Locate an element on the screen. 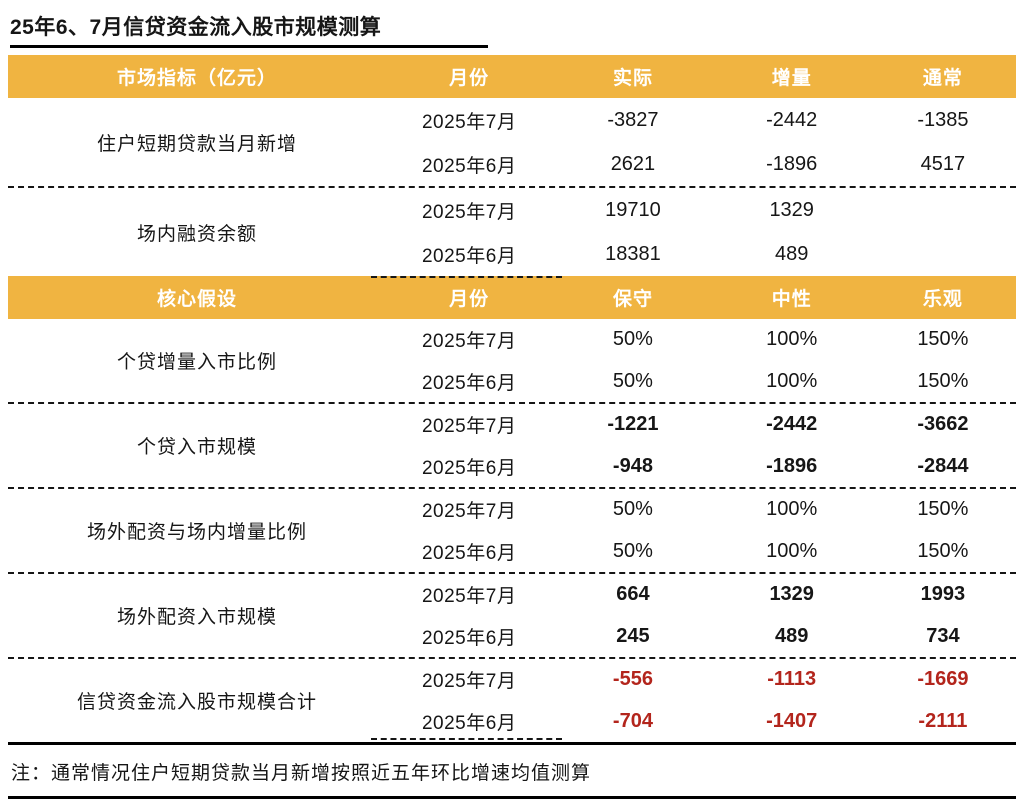  value-cell: 4517 is located at coordinates (943, 163).